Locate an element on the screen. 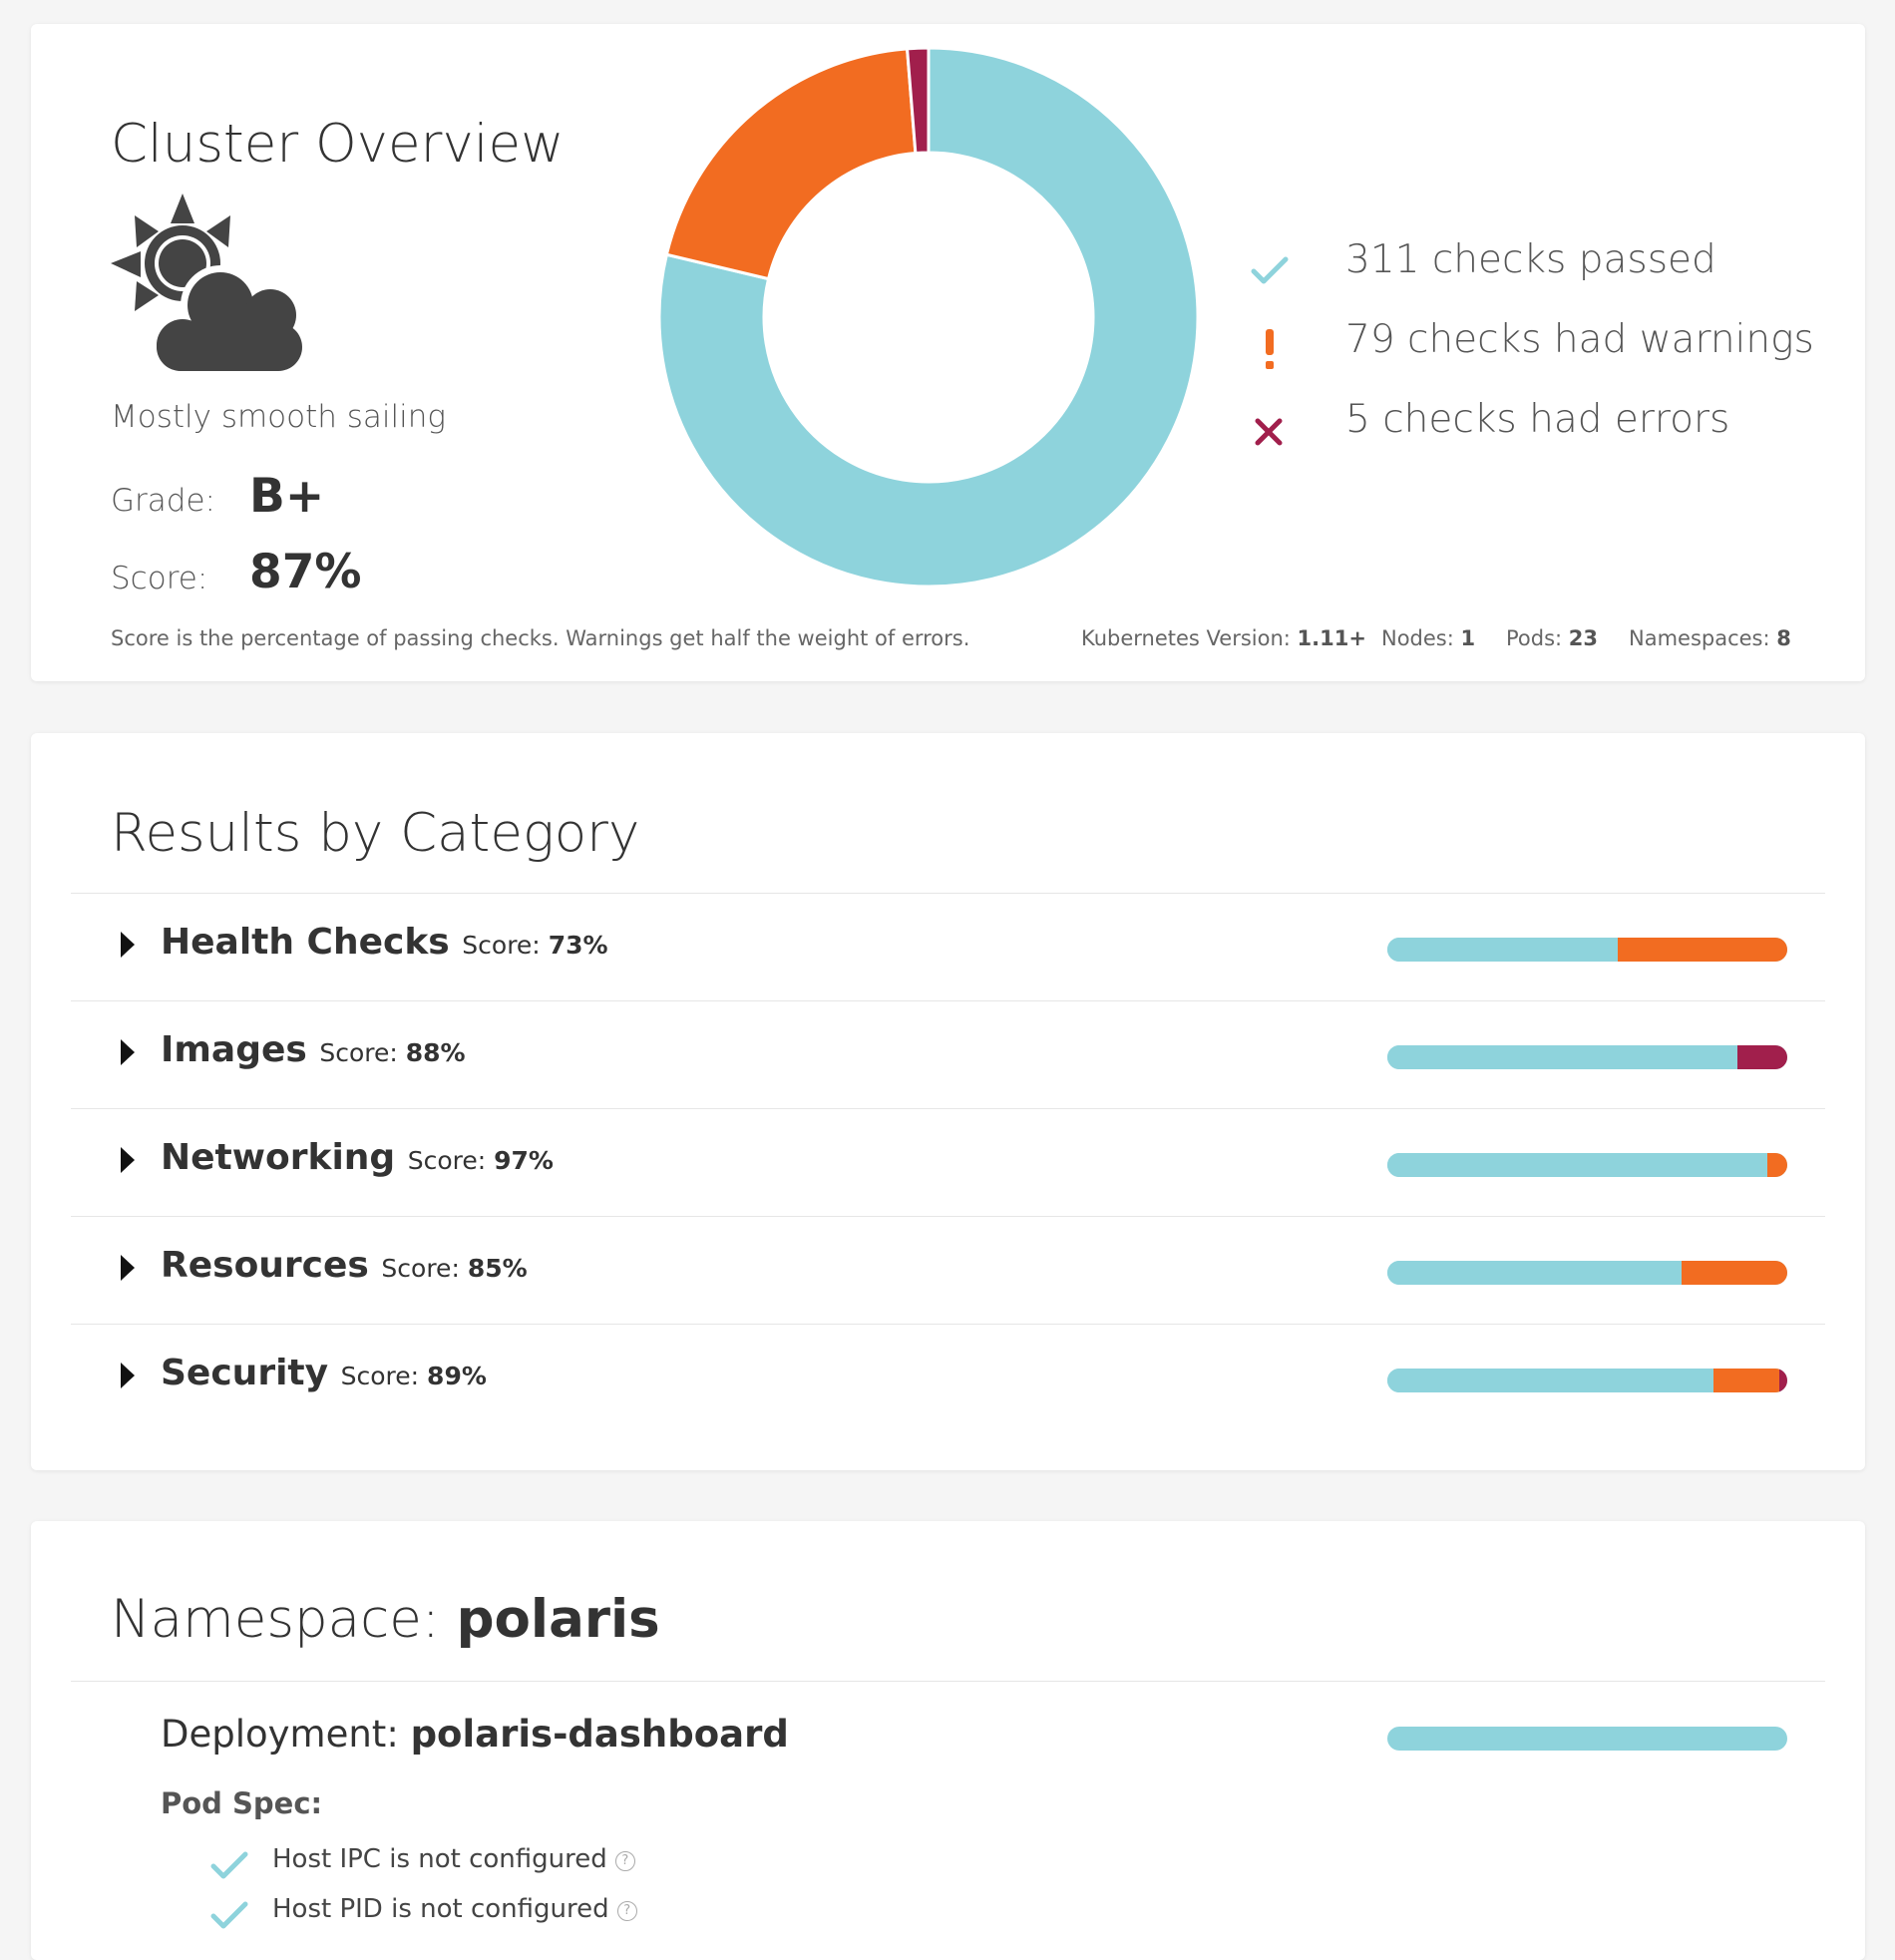 The image size is (1895, 1960). category-title: Images is located at coordinates (234, 1050).